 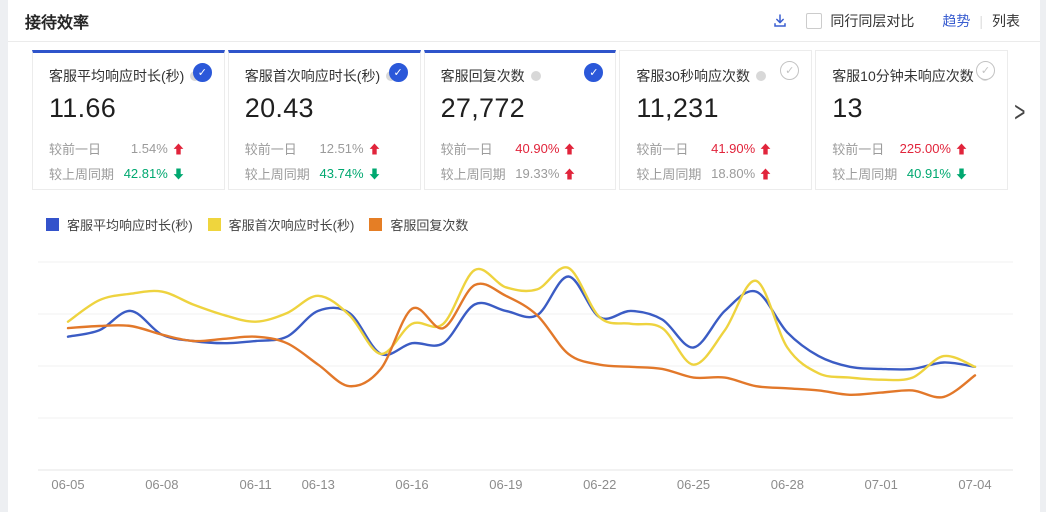 What do you see at coordinates (537, 148) in the screenshot?
I see `row-value: 40.90%` at bounding box center [537, 148].